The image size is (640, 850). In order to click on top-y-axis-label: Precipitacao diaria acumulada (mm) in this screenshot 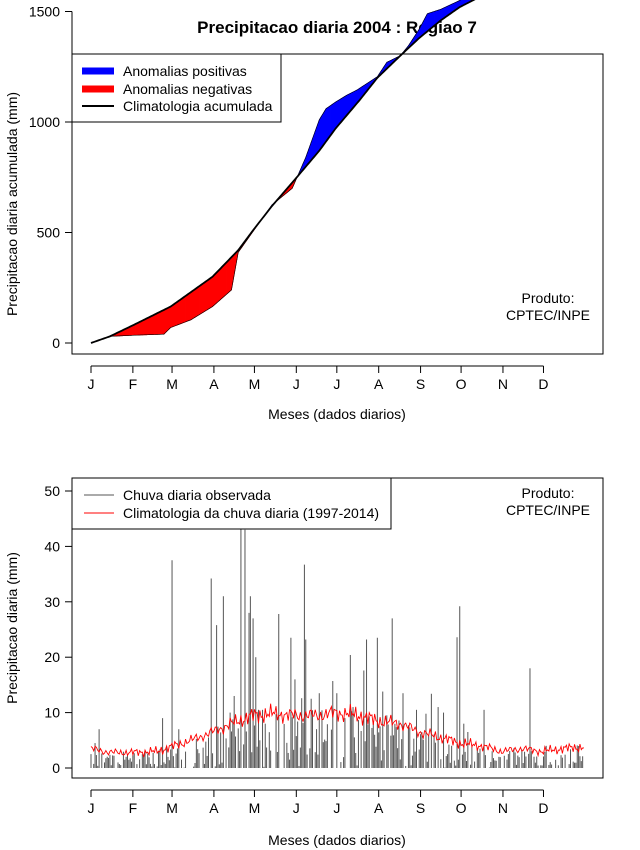, I will do `click(12, 204)`.